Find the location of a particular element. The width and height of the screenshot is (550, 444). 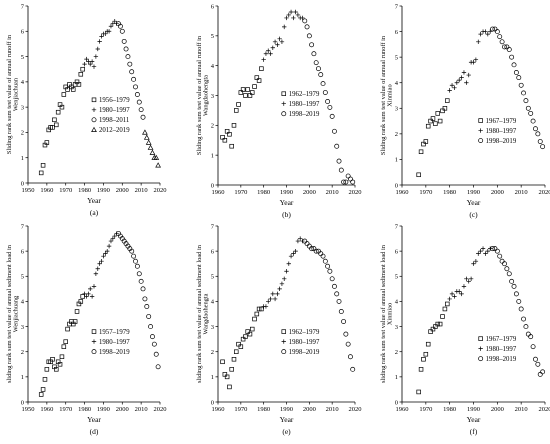

axes-e is located at coordinates (286, 314).